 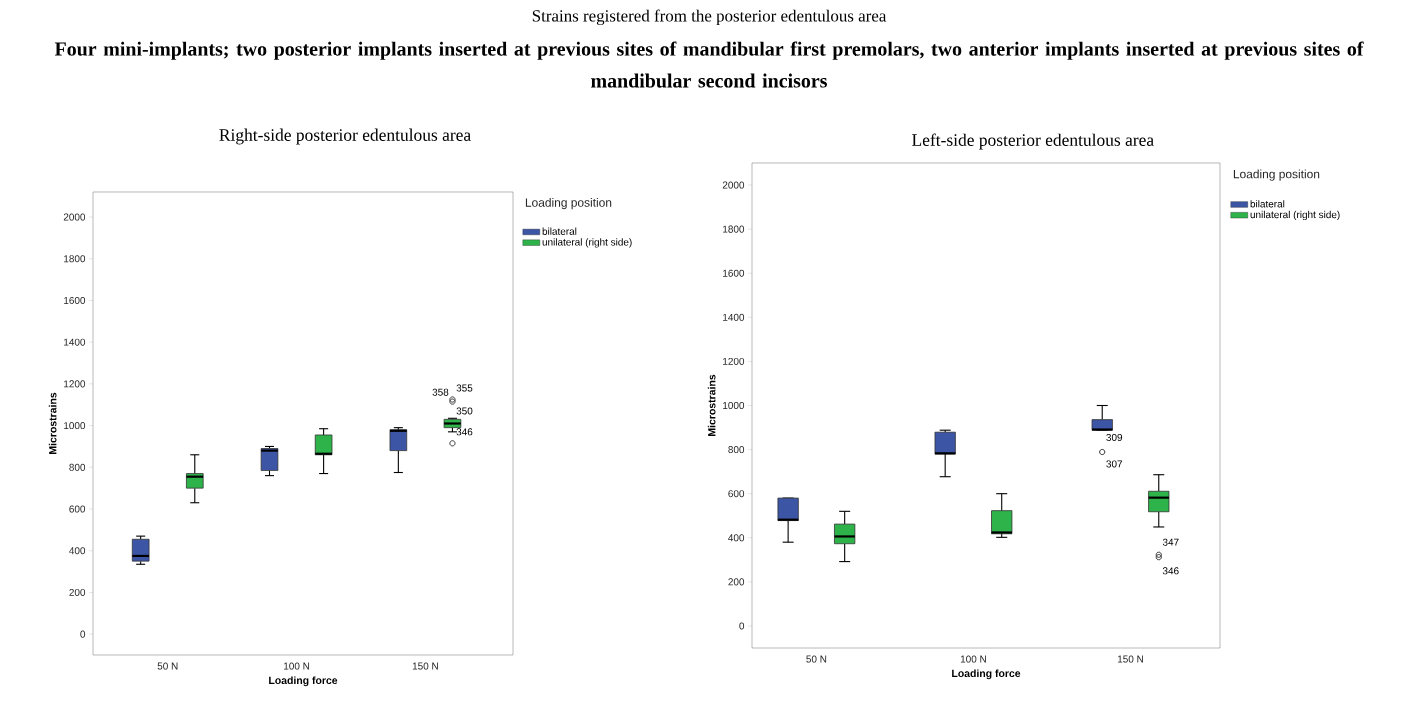 I want to click on annotation: 347, so click(x=1170, y=542).